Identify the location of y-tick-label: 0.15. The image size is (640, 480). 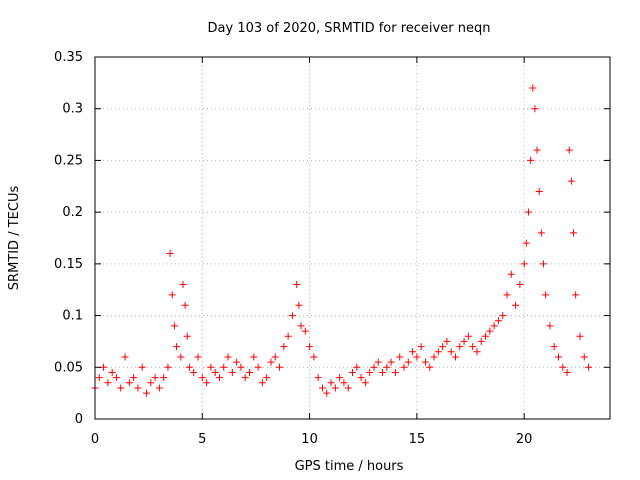
(68, 264).